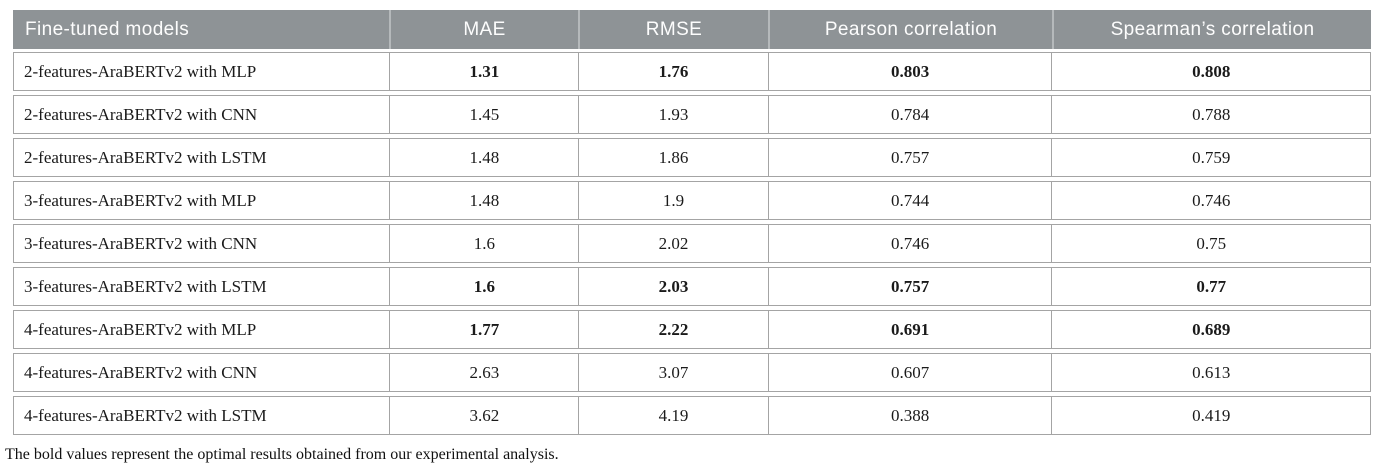 The height and width of the screenshot is (469, 1375). Describe the element at coordinates (1210, 286) in the screenshot. I see `value-cell-spearman-correlation: 0.77` at that location.